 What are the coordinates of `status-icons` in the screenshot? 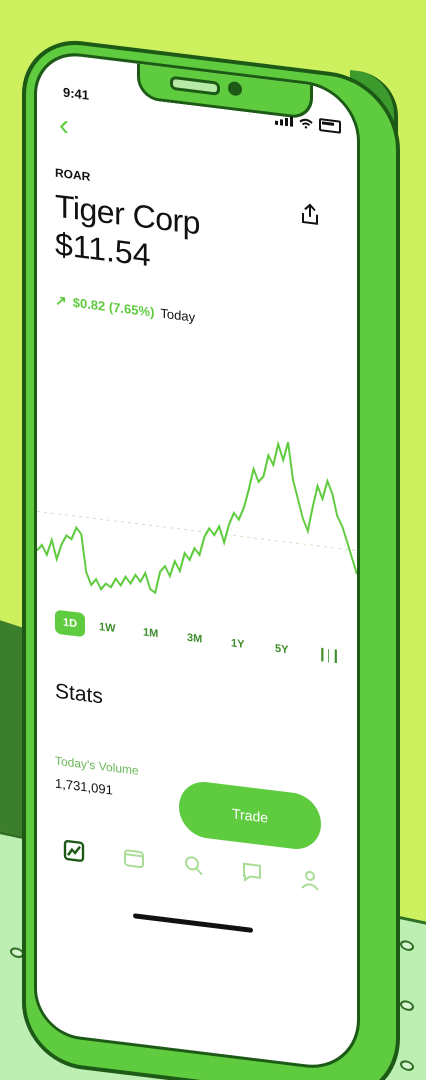 It's located at (308, 123).